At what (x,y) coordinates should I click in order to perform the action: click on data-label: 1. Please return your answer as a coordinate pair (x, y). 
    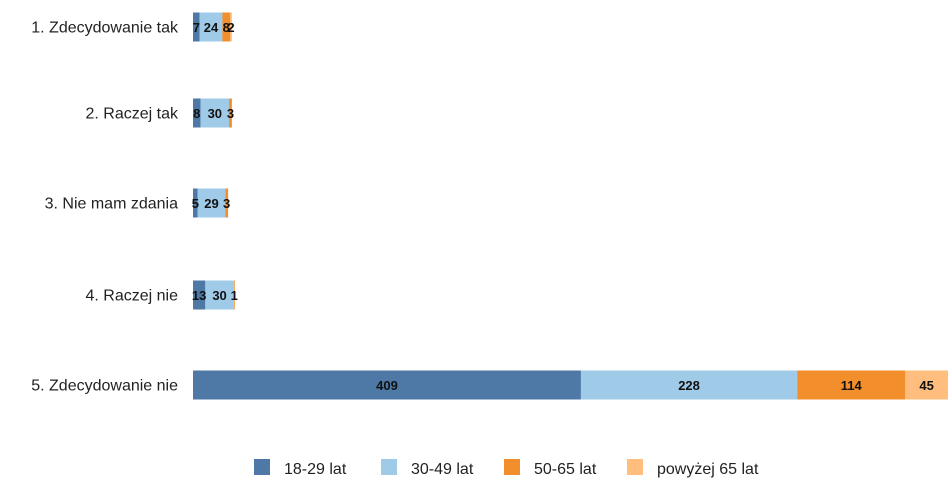
    Looking at the image, I should click on (234, 295).